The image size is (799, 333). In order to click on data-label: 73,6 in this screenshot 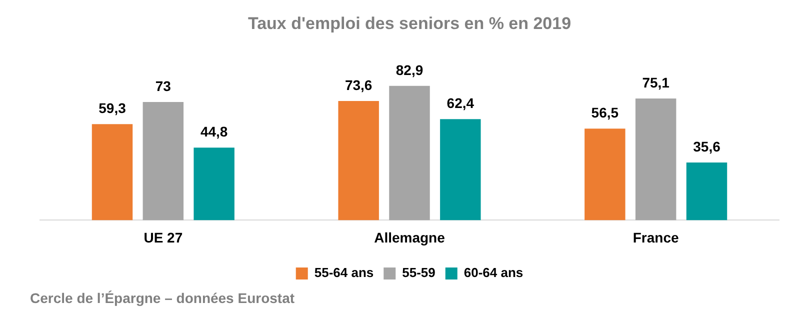, I will do `click(358, 84)`.